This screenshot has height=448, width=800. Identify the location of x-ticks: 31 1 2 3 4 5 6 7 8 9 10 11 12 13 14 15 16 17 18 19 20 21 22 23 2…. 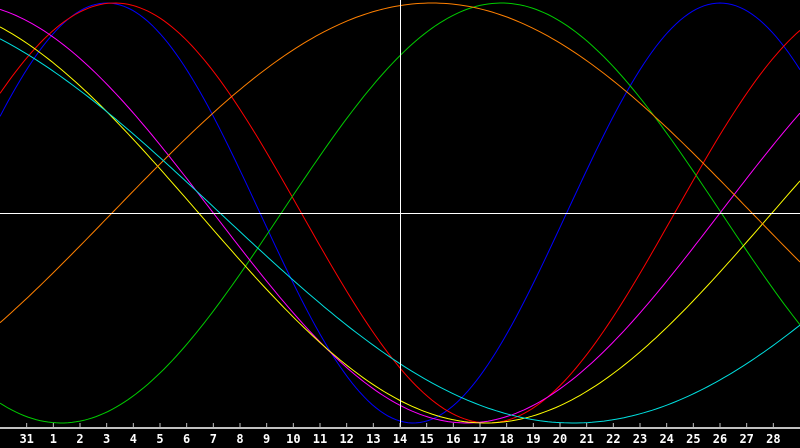
(400, 434).